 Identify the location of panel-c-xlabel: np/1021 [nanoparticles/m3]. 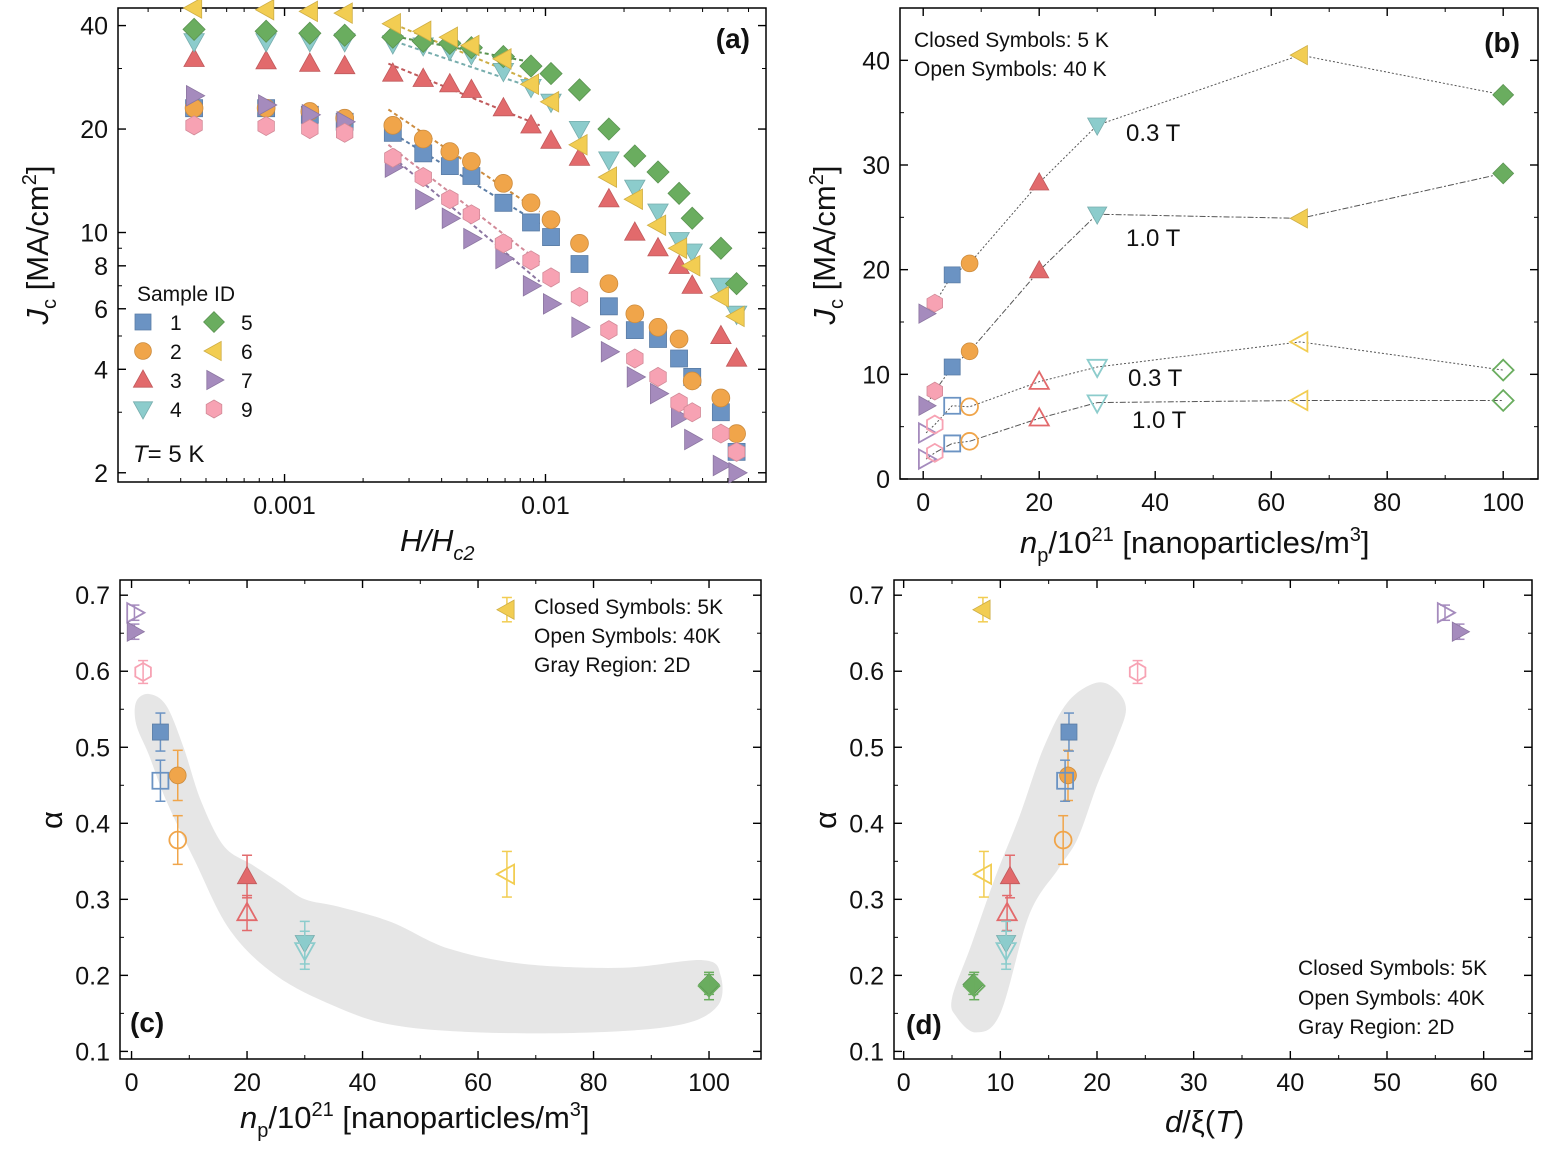
(415, 1120).